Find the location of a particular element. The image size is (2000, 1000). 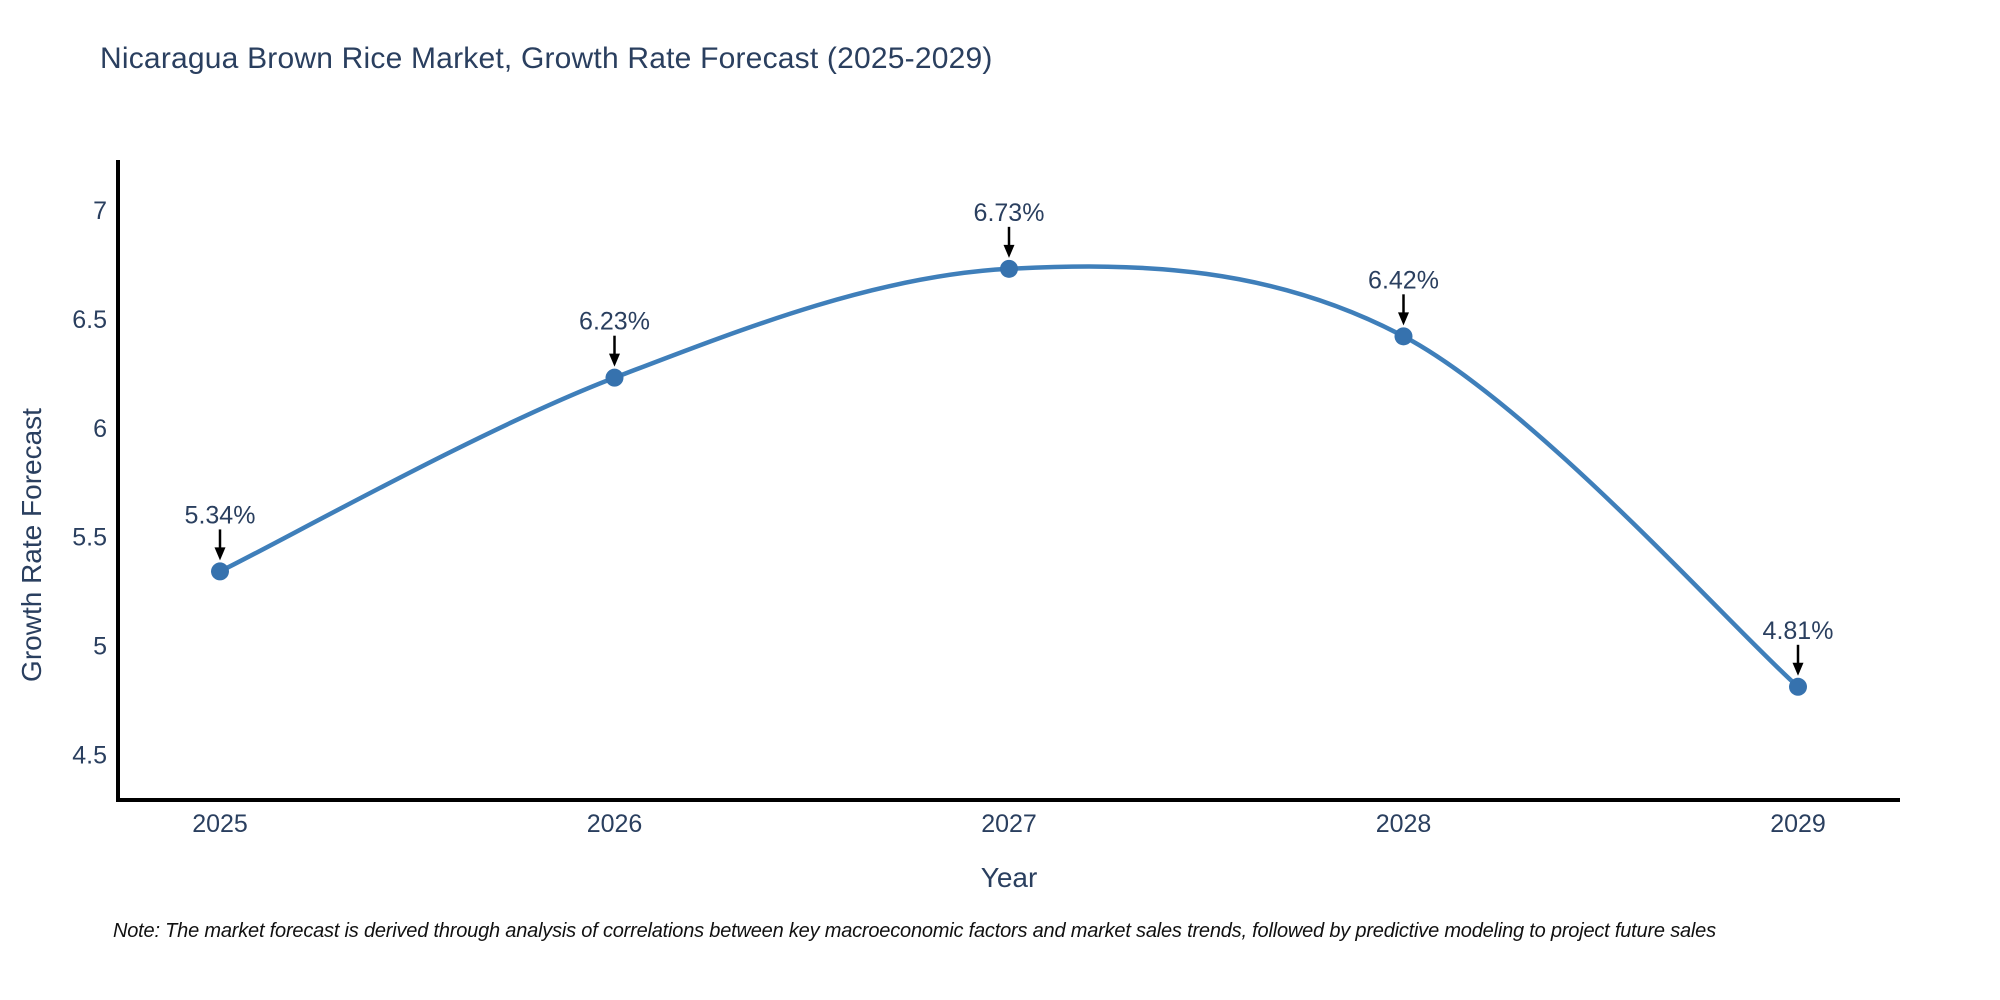

annotation-label: 6.42% is located at coordinates (1403, 280).